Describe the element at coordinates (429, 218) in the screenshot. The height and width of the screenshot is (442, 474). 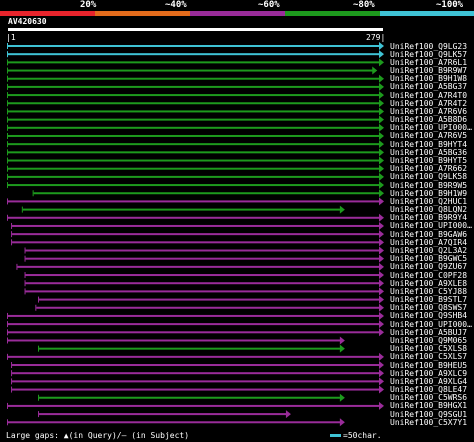
I see `hit-label: UniRef100_B9R9Y4` at that location.